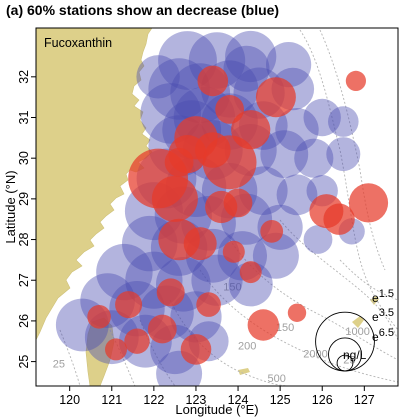 The height and width of the screenshot is (419, 404). What do you see at coordinates (24, 118) in the screenshot?
I see `y-tick-label: 31` at bounding box center [24, 118].